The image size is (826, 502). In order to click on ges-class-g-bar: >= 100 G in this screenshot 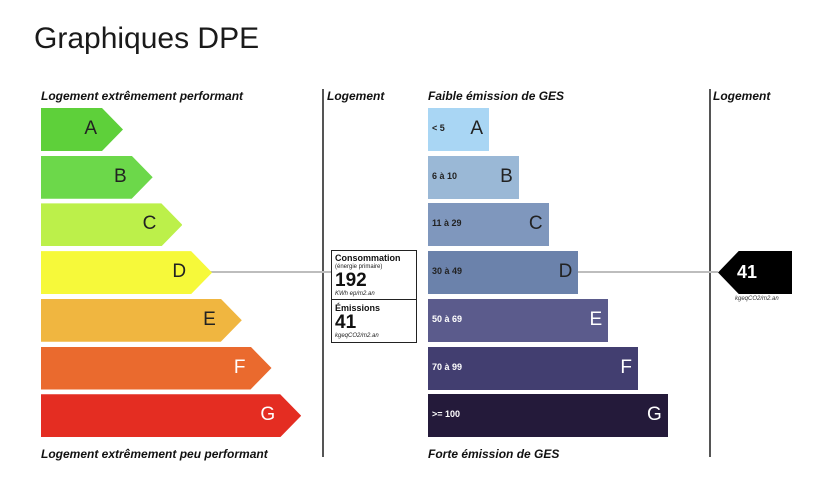, I will do `click(548, 416)`.